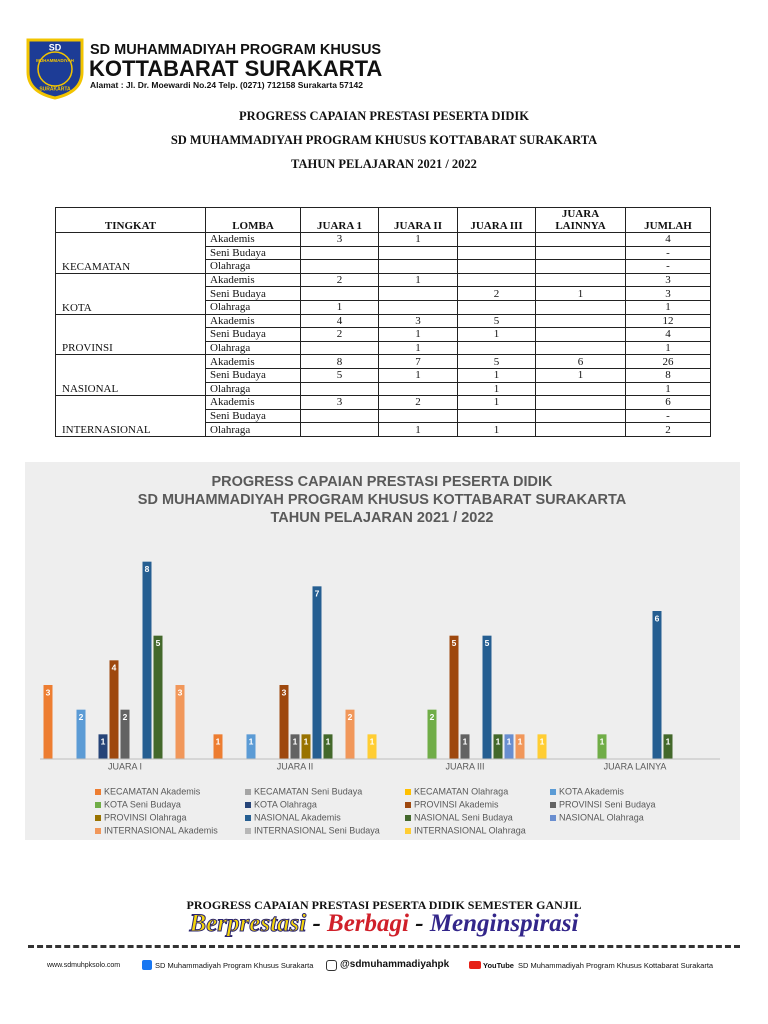 The image size is (768, 1024). Describe the element at coordinates (383, 307) in the screenshot. I see `table-row: Olahraga 1 1` at that location.